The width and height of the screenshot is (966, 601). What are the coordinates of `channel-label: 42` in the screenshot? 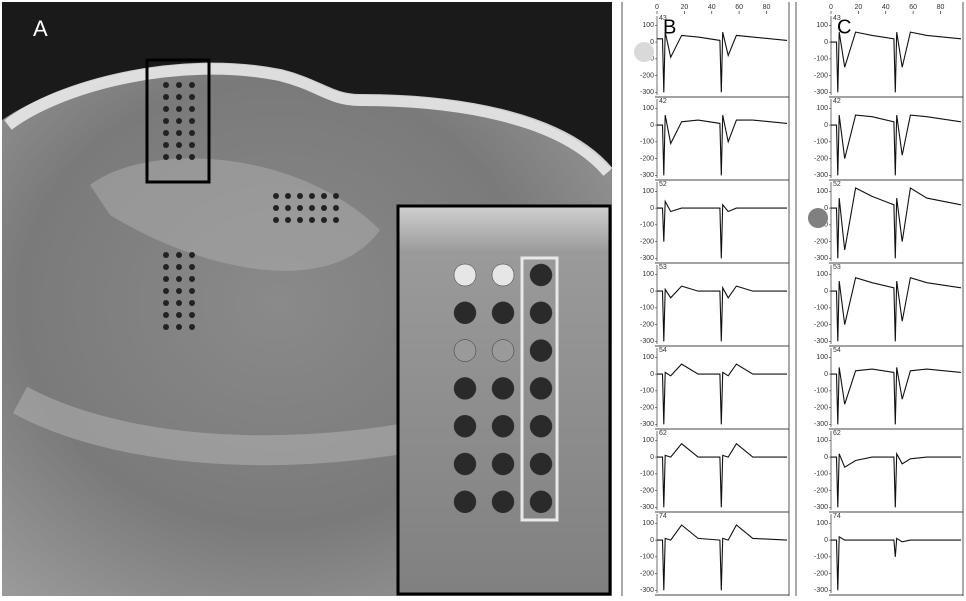 It's located at (837, 101).